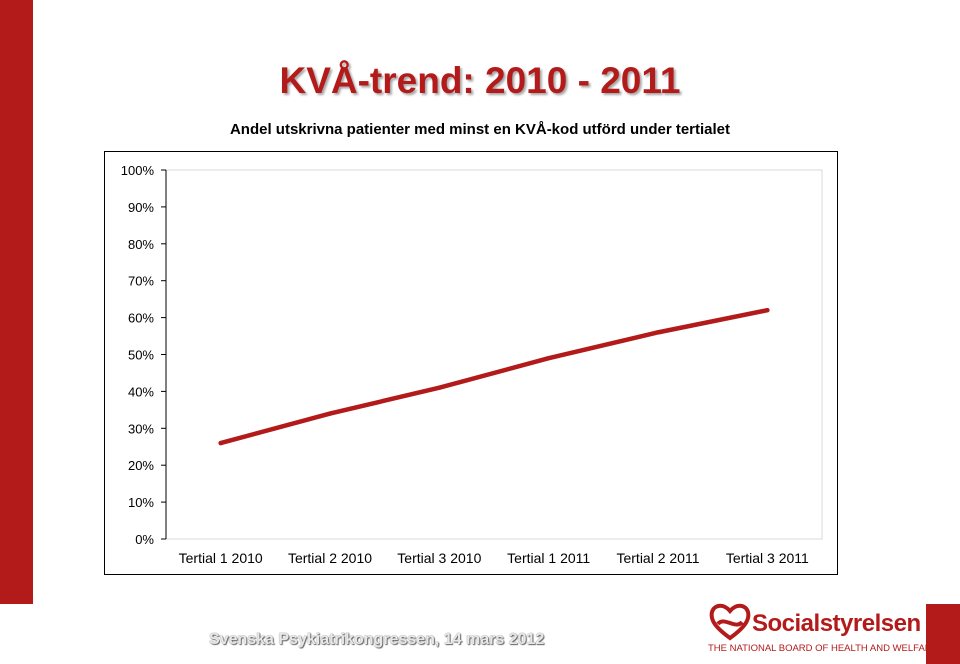 The height and width of the screenshot is (664, 960). I want to click on x-tick-label: Tertial 1 2011, so click(548, 558).